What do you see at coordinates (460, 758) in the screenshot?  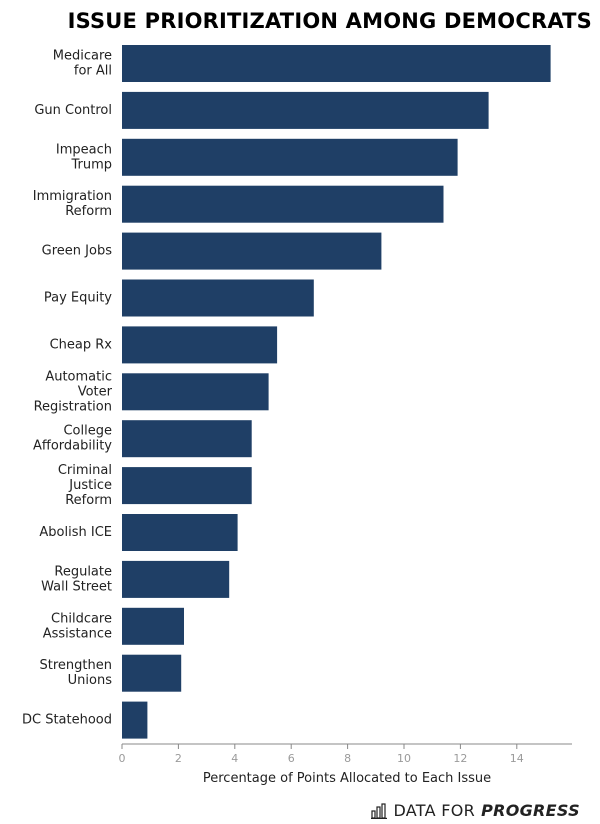 I see `x-tick-label-12: 12` at bounding box center [460, 758].